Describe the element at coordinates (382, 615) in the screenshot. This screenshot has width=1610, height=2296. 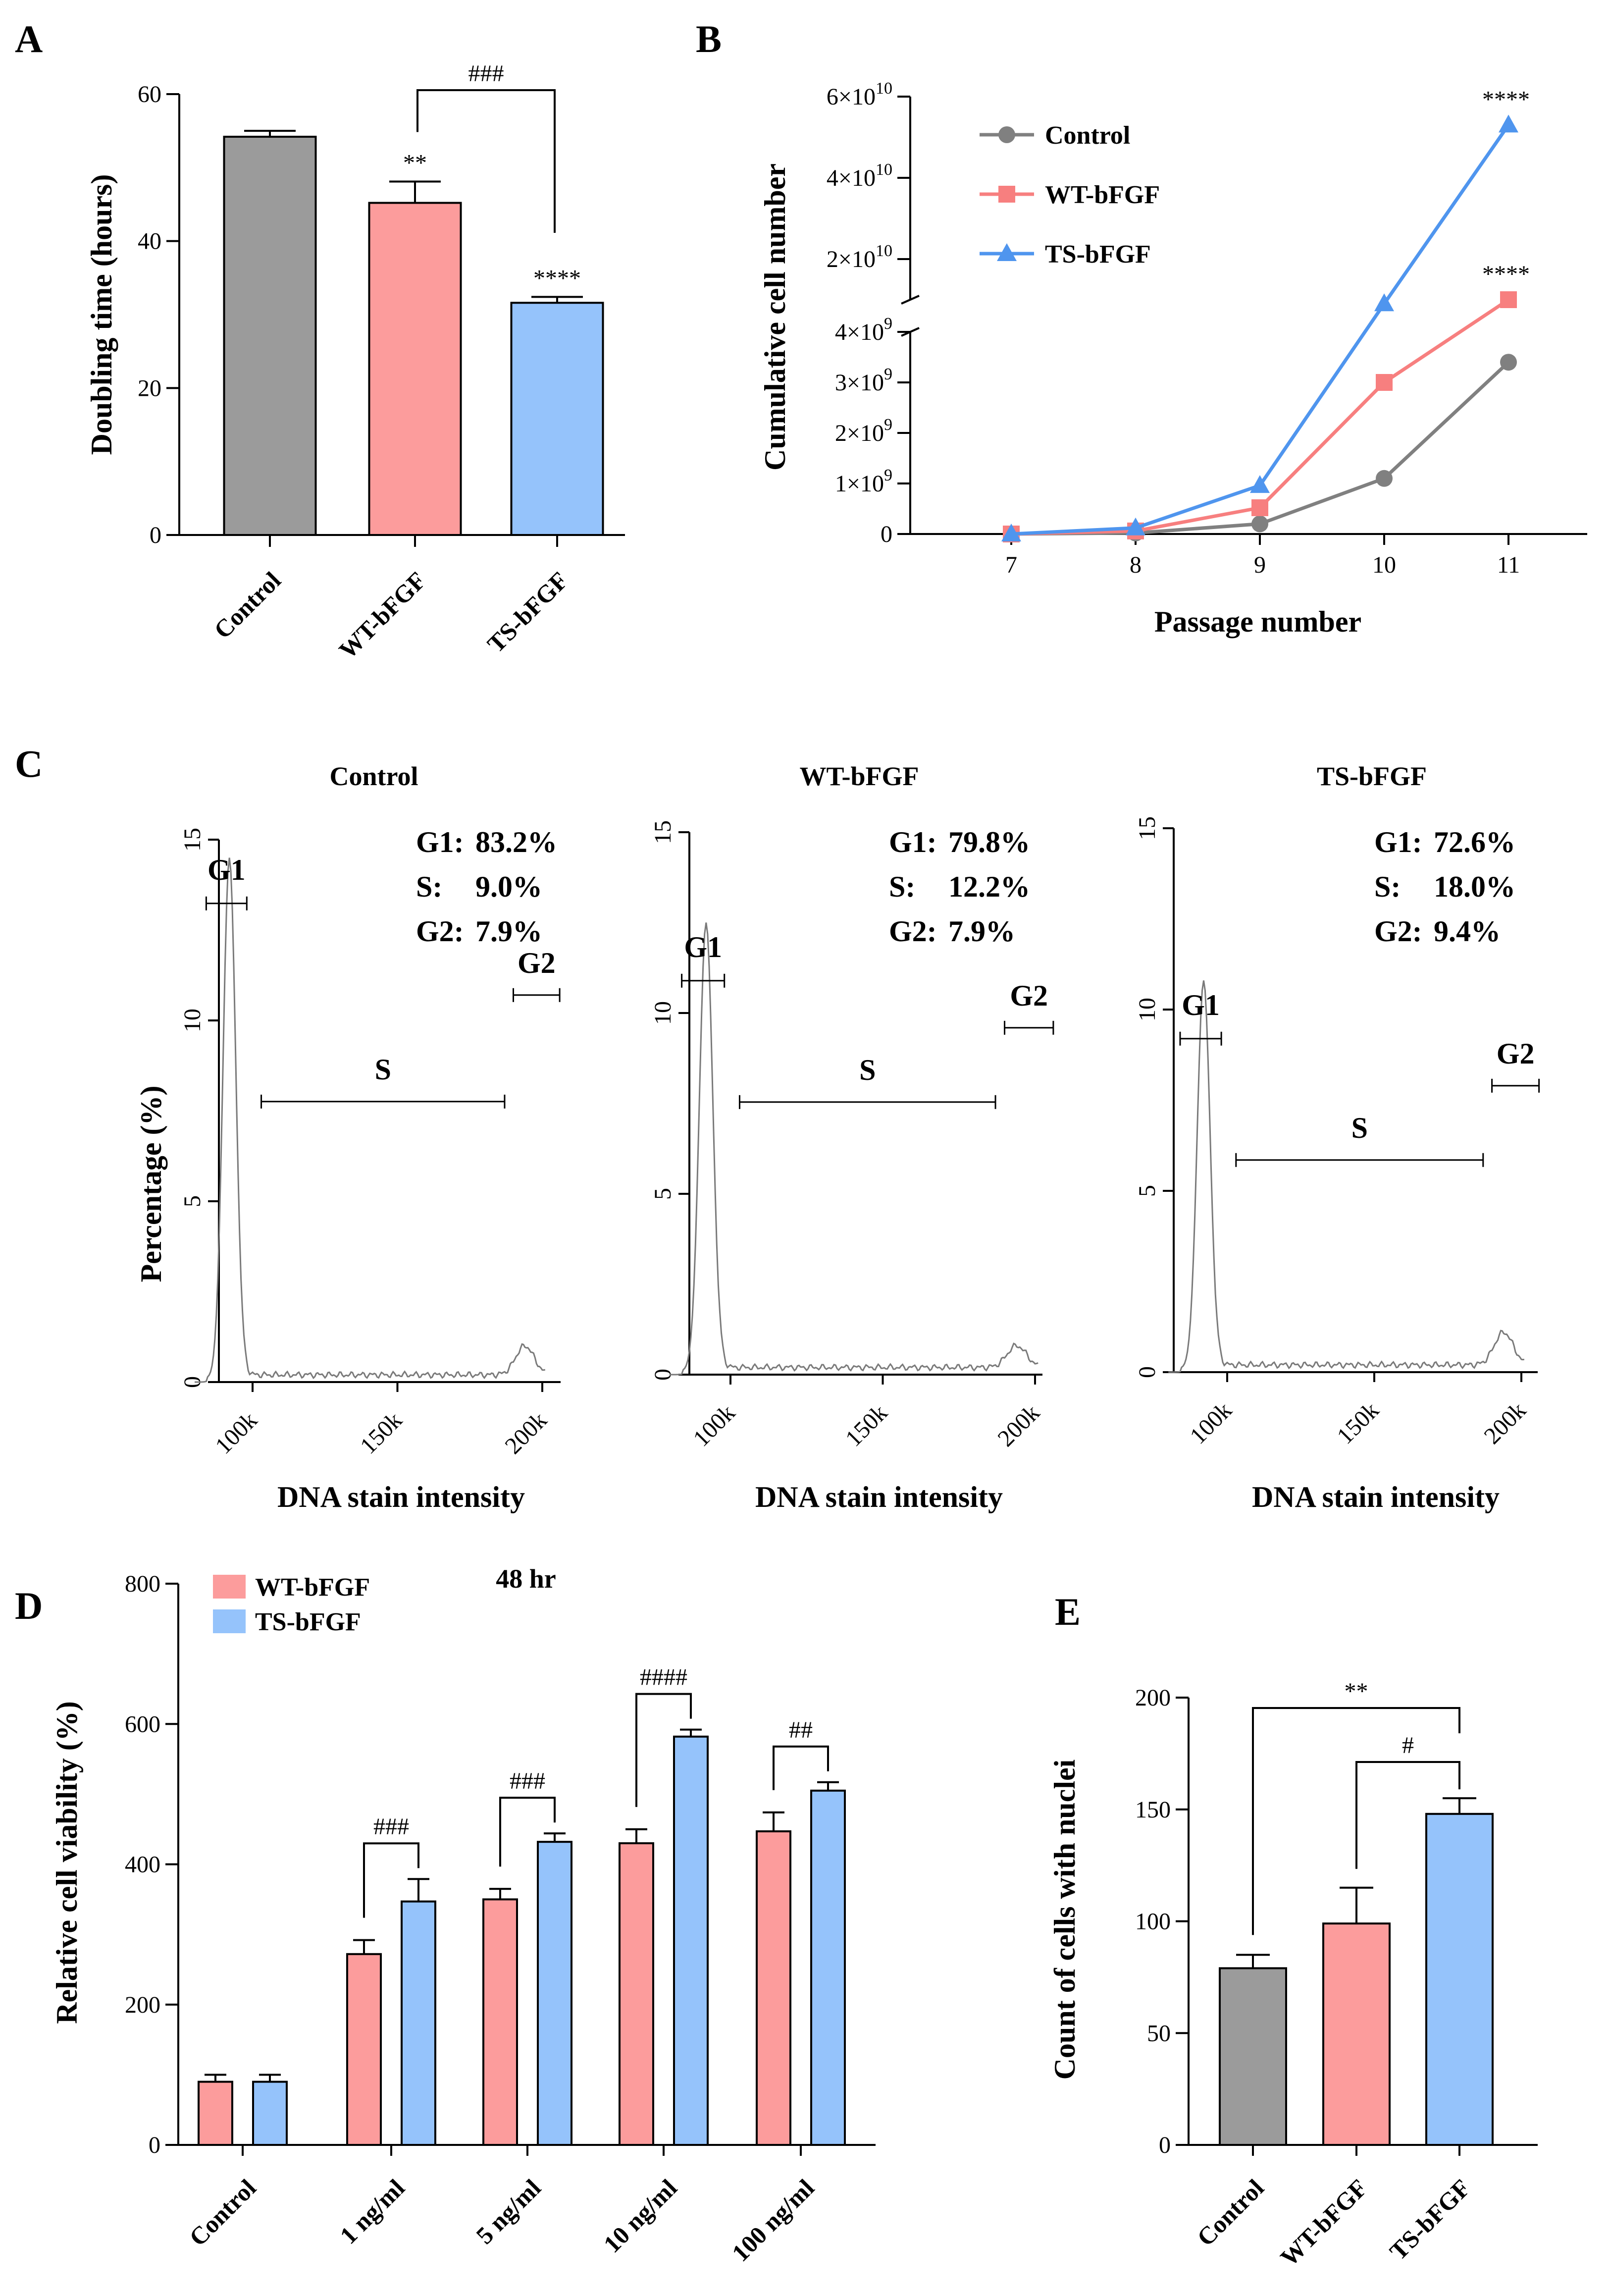
I see `panel-a-category-label: WT-bFGF` at that location.